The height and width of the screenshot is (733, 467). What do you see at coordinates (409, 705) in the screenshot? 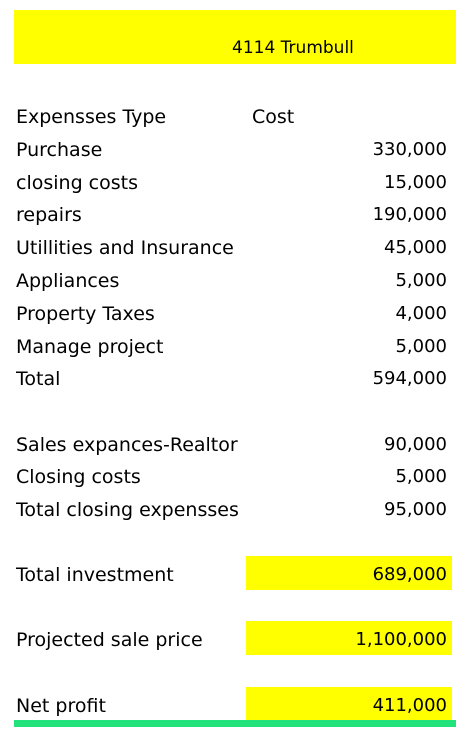
I see `net-profit-value: 411,000` at bounding box center [409, 705].